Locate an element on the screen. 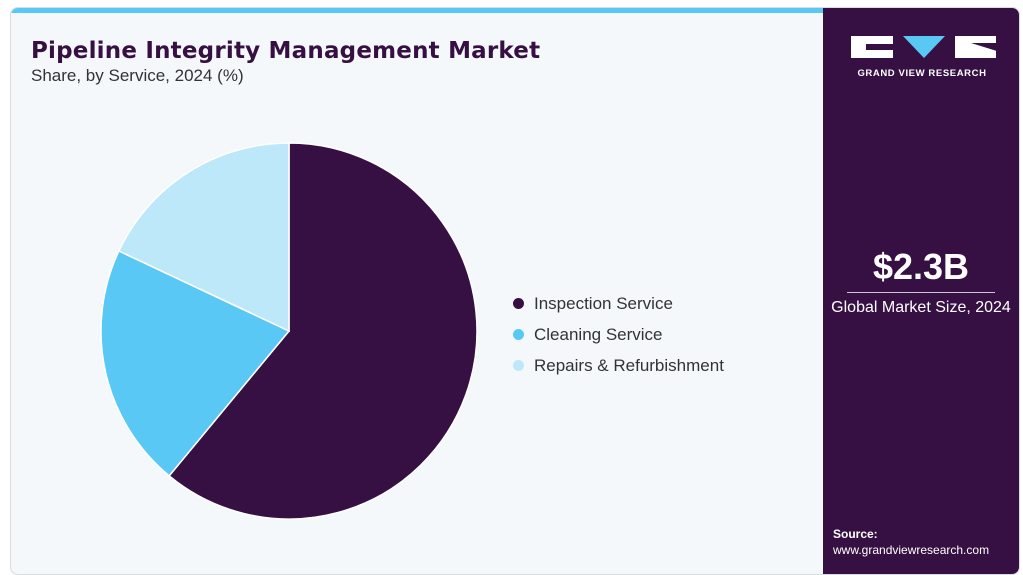 The width and height of the screenshot is (1023, 575). brand-logo: GRAND VIEW RESEARCH is located at coordinates (924, 56).